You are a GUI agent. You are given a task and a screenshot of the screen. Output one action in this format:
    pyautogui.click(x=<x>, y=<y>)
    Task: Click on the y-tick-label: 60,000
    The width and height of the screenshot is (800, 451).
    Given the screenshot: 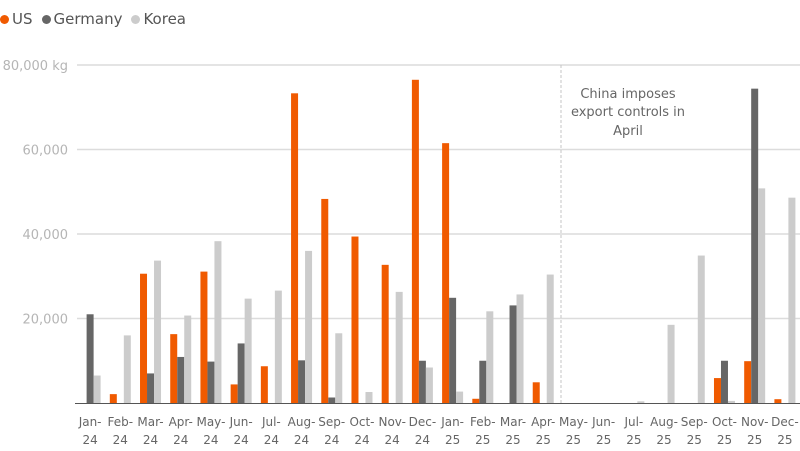 What is the action you would take?
    pyautogui.click(x=46, y=151)
    